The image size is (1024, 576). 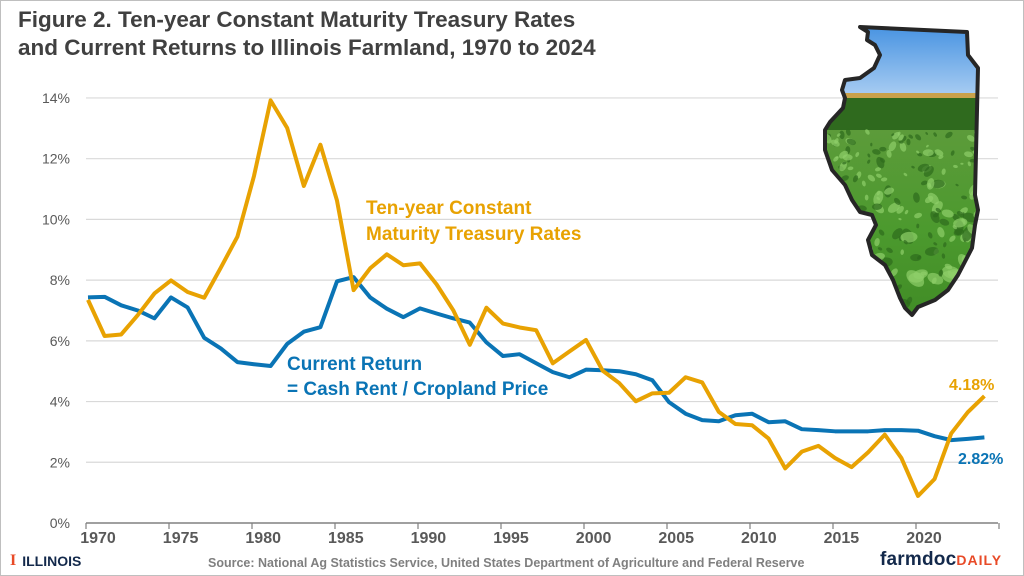 I want to click on illinois-wordmark: ILLINOIS, so click(x=52, y=561).